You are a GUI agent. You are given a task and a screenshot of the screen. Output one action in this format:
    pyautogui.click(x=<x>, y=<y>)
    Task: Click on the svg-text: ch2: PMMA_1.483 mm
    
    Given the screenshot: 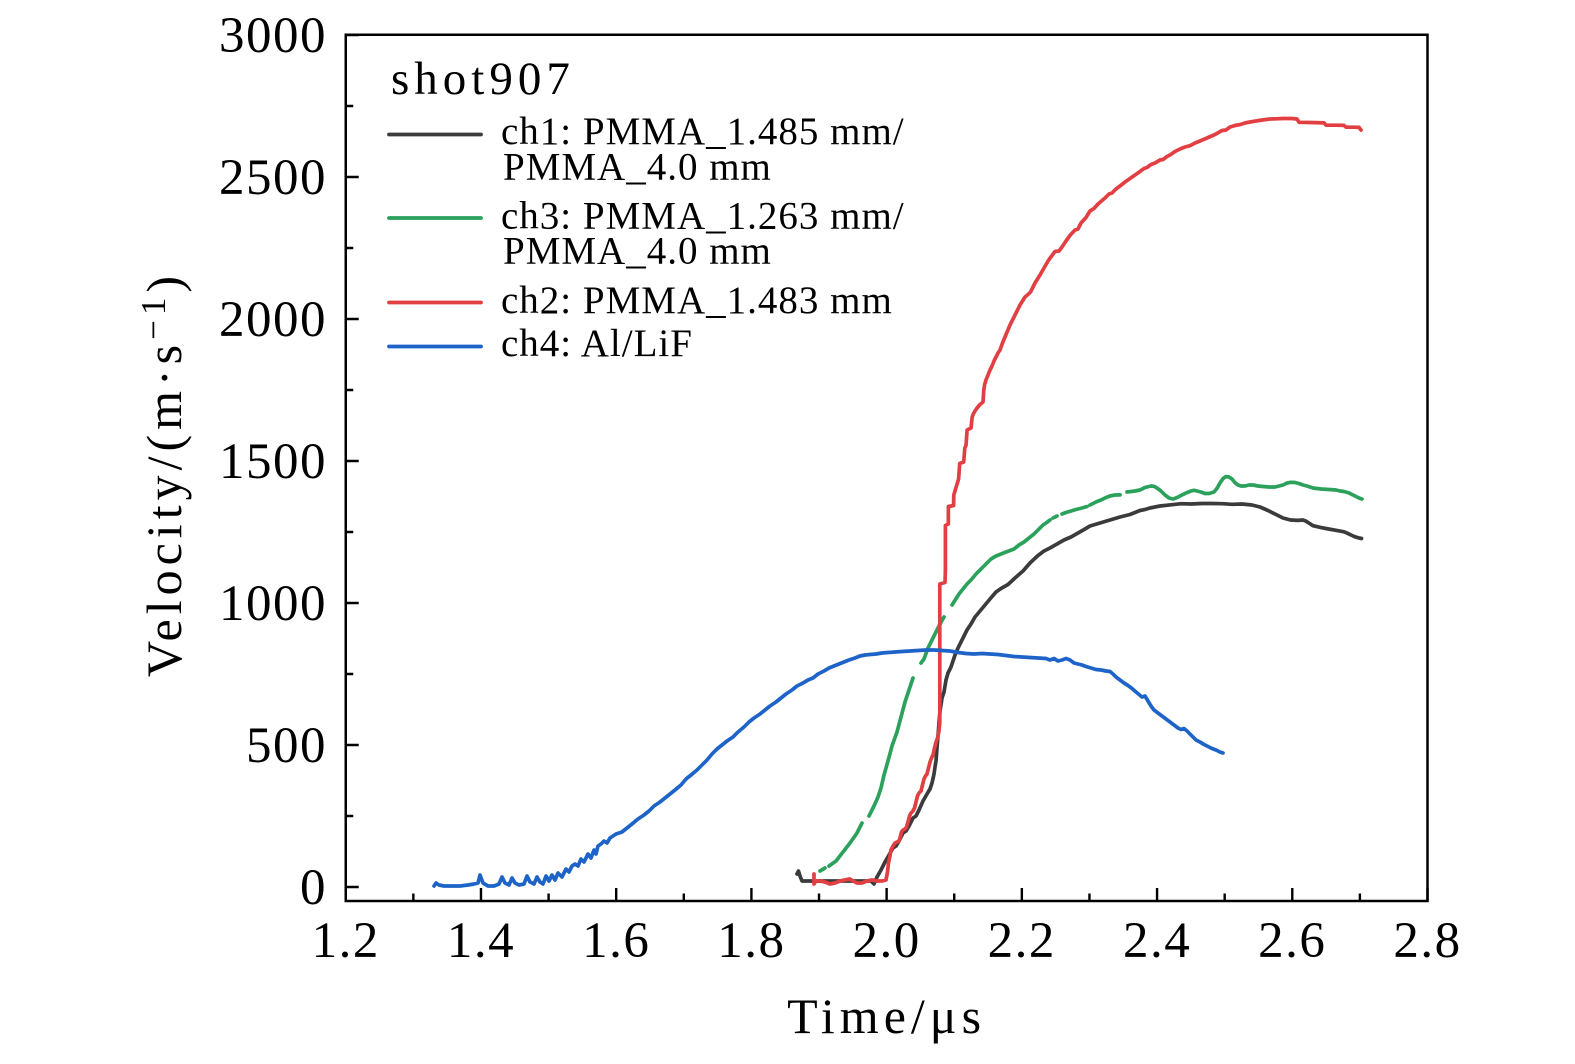 What is the action you would take?
    pyautogui.click(x=697, y=300)
    